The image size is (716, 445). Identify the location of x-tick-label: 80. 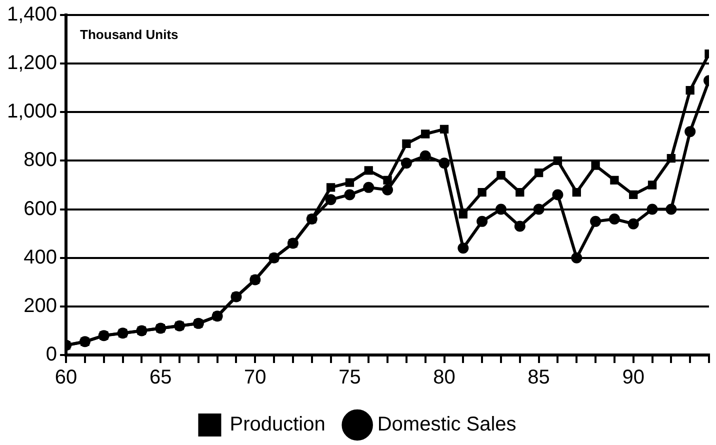
(444, 377).